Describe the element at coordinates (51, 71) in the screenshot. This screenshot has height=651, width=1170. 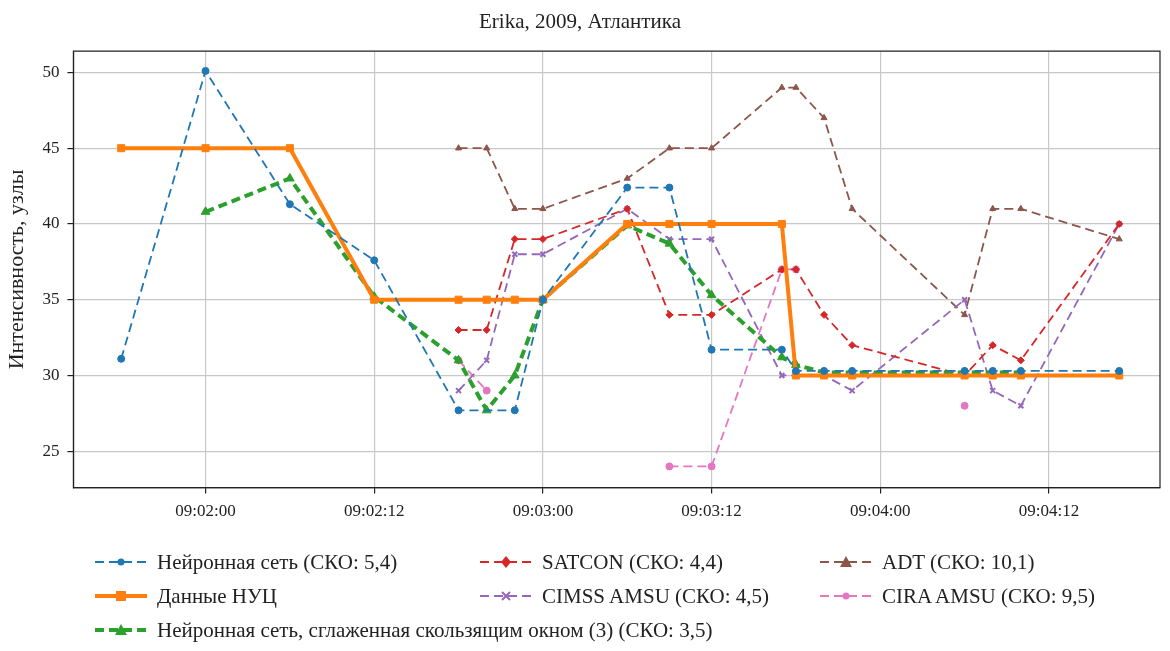
I see `y-tick-label: 50` at that location.